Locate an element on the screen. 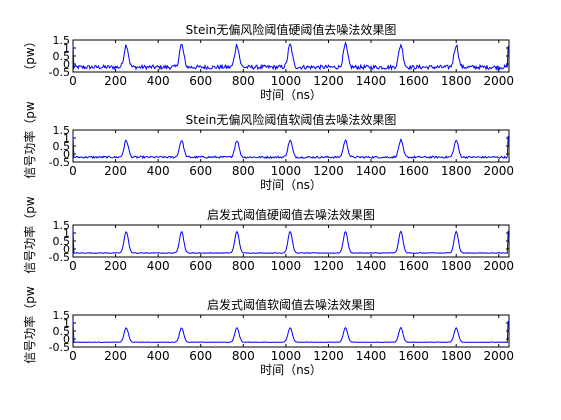  x-axis-label-2: 时间（ns） is located at coordinates (291, 185).